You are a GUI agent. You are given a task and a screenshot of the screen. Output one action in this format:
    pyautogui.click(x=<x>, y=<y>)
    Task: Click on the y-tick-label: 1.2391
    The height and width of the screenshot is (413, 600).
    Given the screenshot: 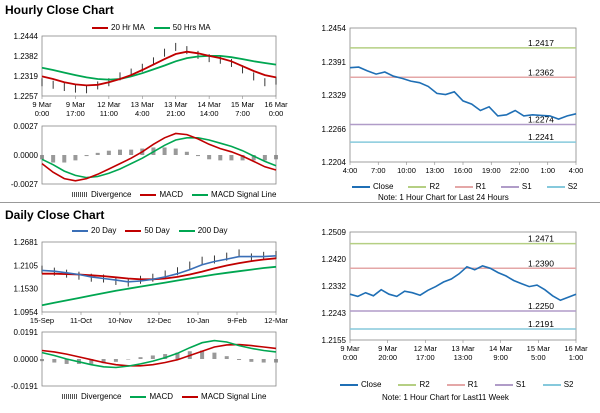 What is the action you would take?
    pyautogui.click(x=334, y=62)
    